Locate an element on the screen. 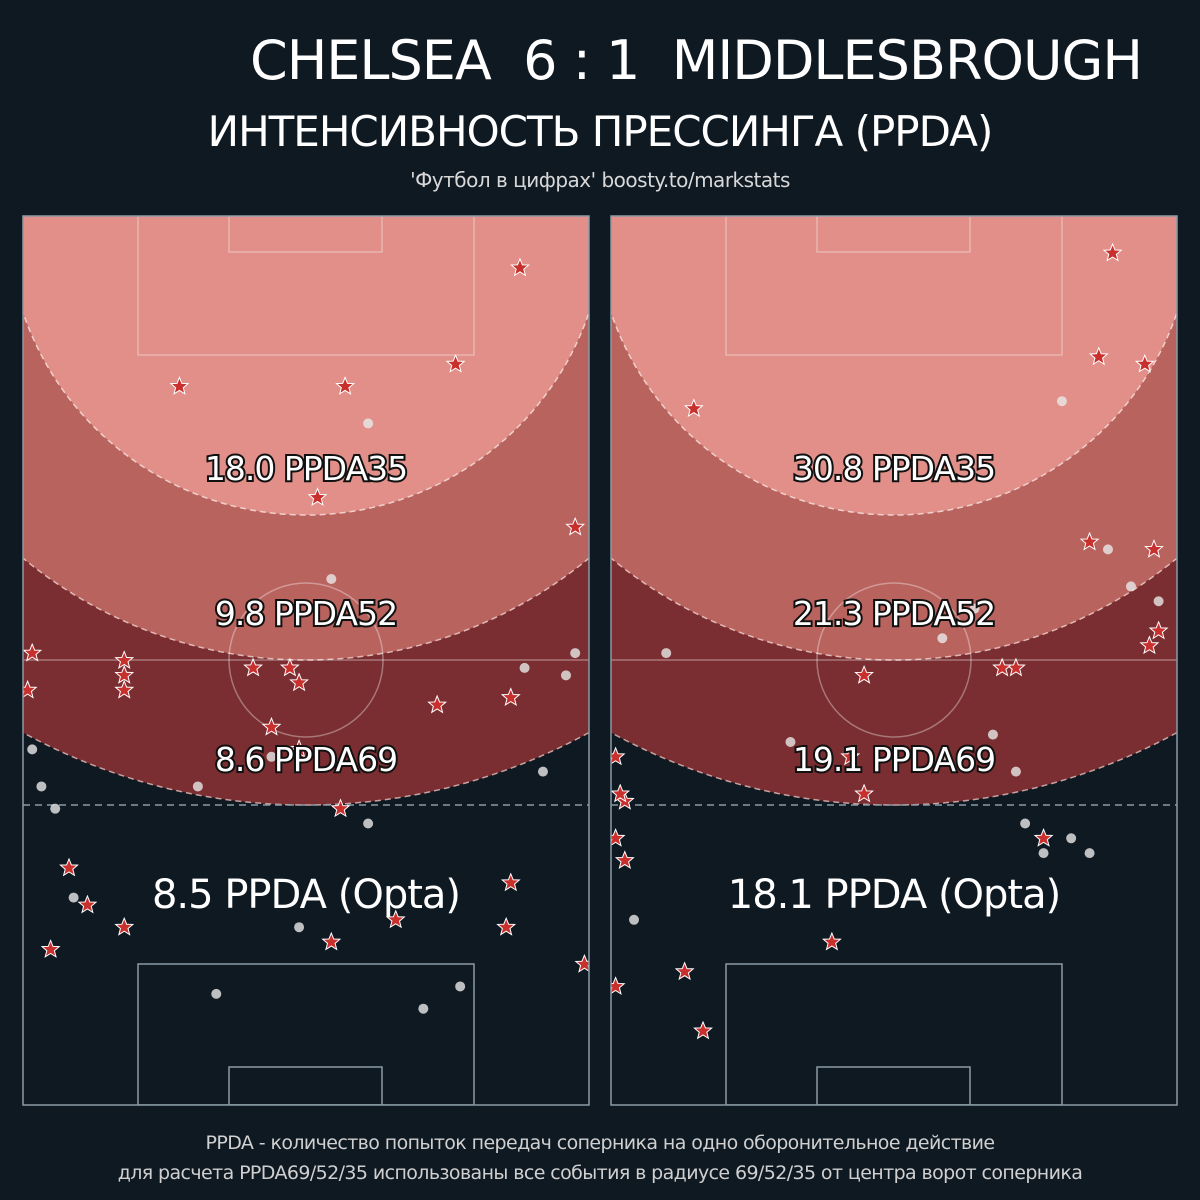 The width and height of the screenshot is (1200, 1200). chart-subtitle: ИНТЕНСИВНОСТЬ ПРЕССИНГА (PPDA) is located at coordinates (600, 131).